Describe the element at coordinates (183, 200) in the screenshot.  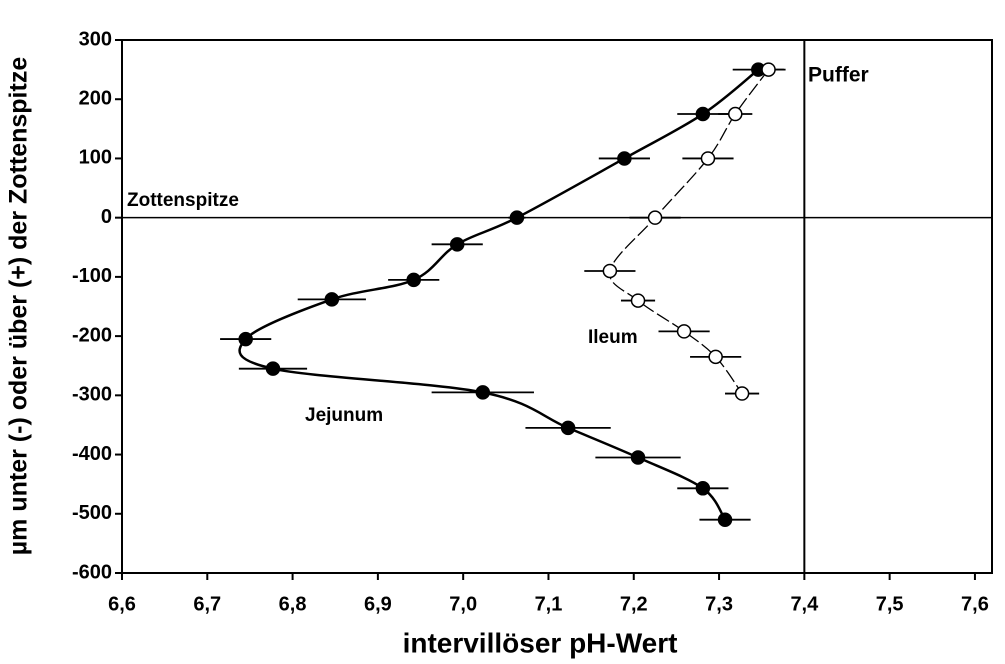
I see `annotation: Zottenspitze` at that location.